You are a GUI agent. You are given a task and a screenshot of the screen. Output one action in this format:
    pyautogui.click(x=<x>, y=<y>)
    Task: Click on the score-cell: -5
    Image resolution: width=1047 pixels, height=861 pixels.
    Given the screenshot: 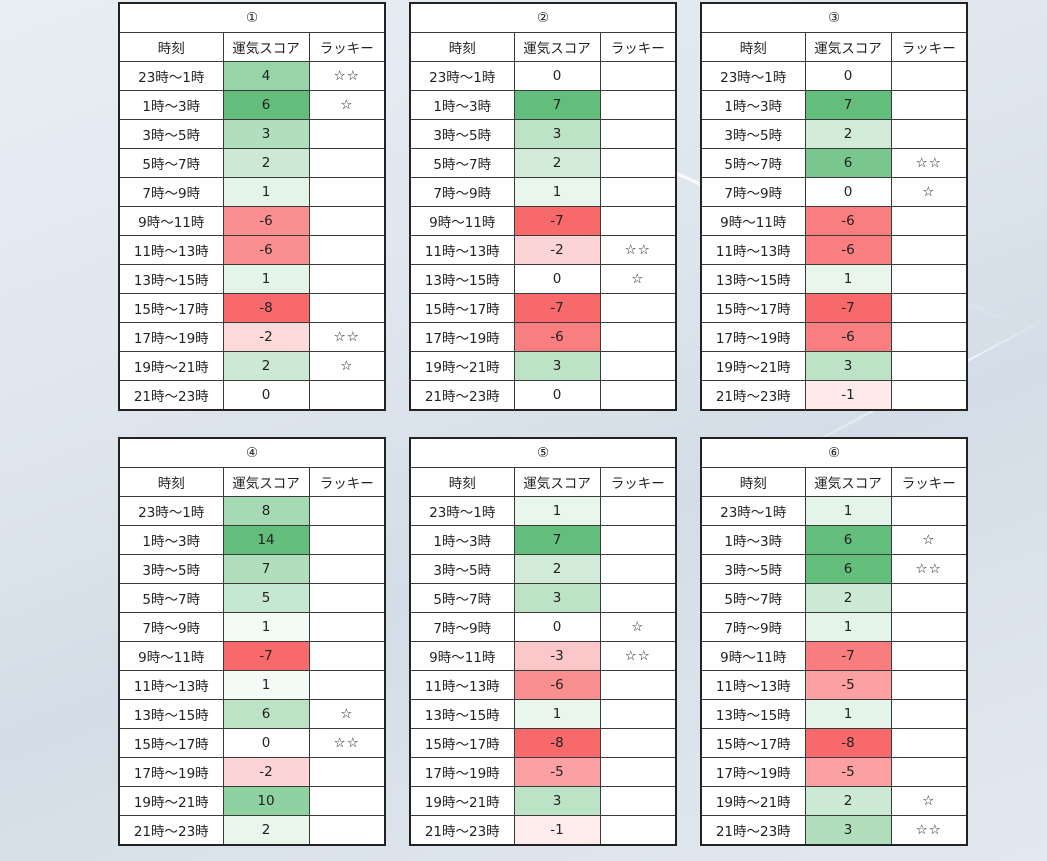 What is the action you would take?
    pyautogui.click(x=557, y=772)
    